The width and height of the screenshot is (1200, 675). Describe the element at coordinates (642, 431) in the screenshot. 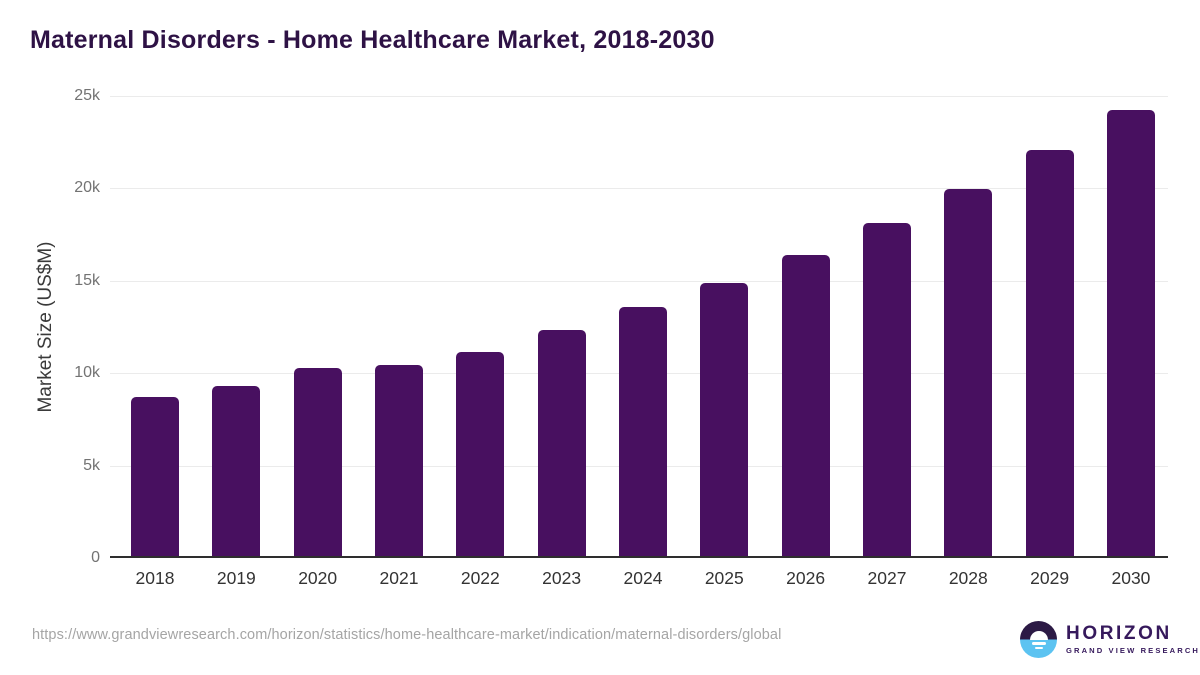

I see `bar-2024` at that location.